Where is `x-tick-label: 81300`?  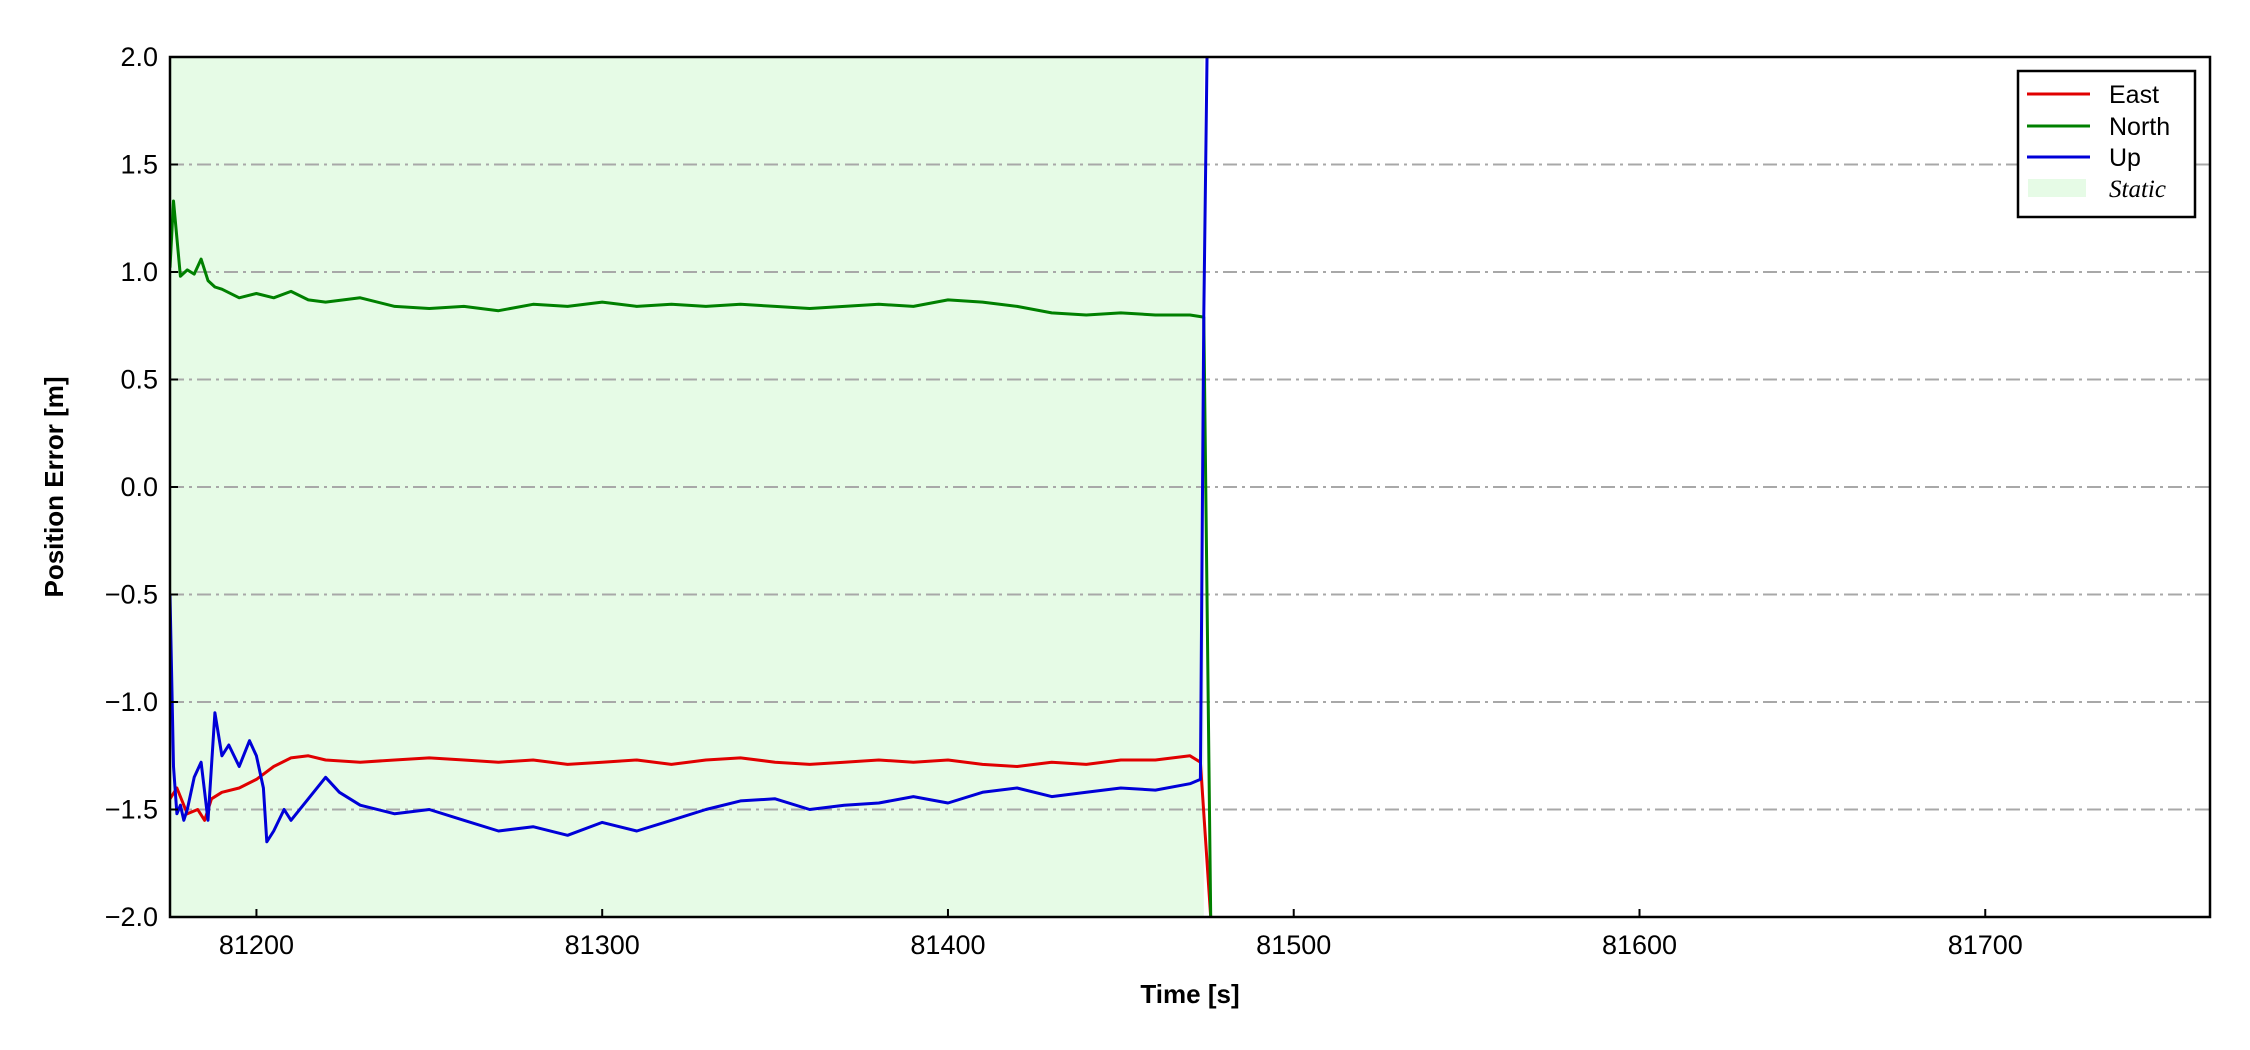 x-tick-label: 81300 is located at coordinates (602, 945).